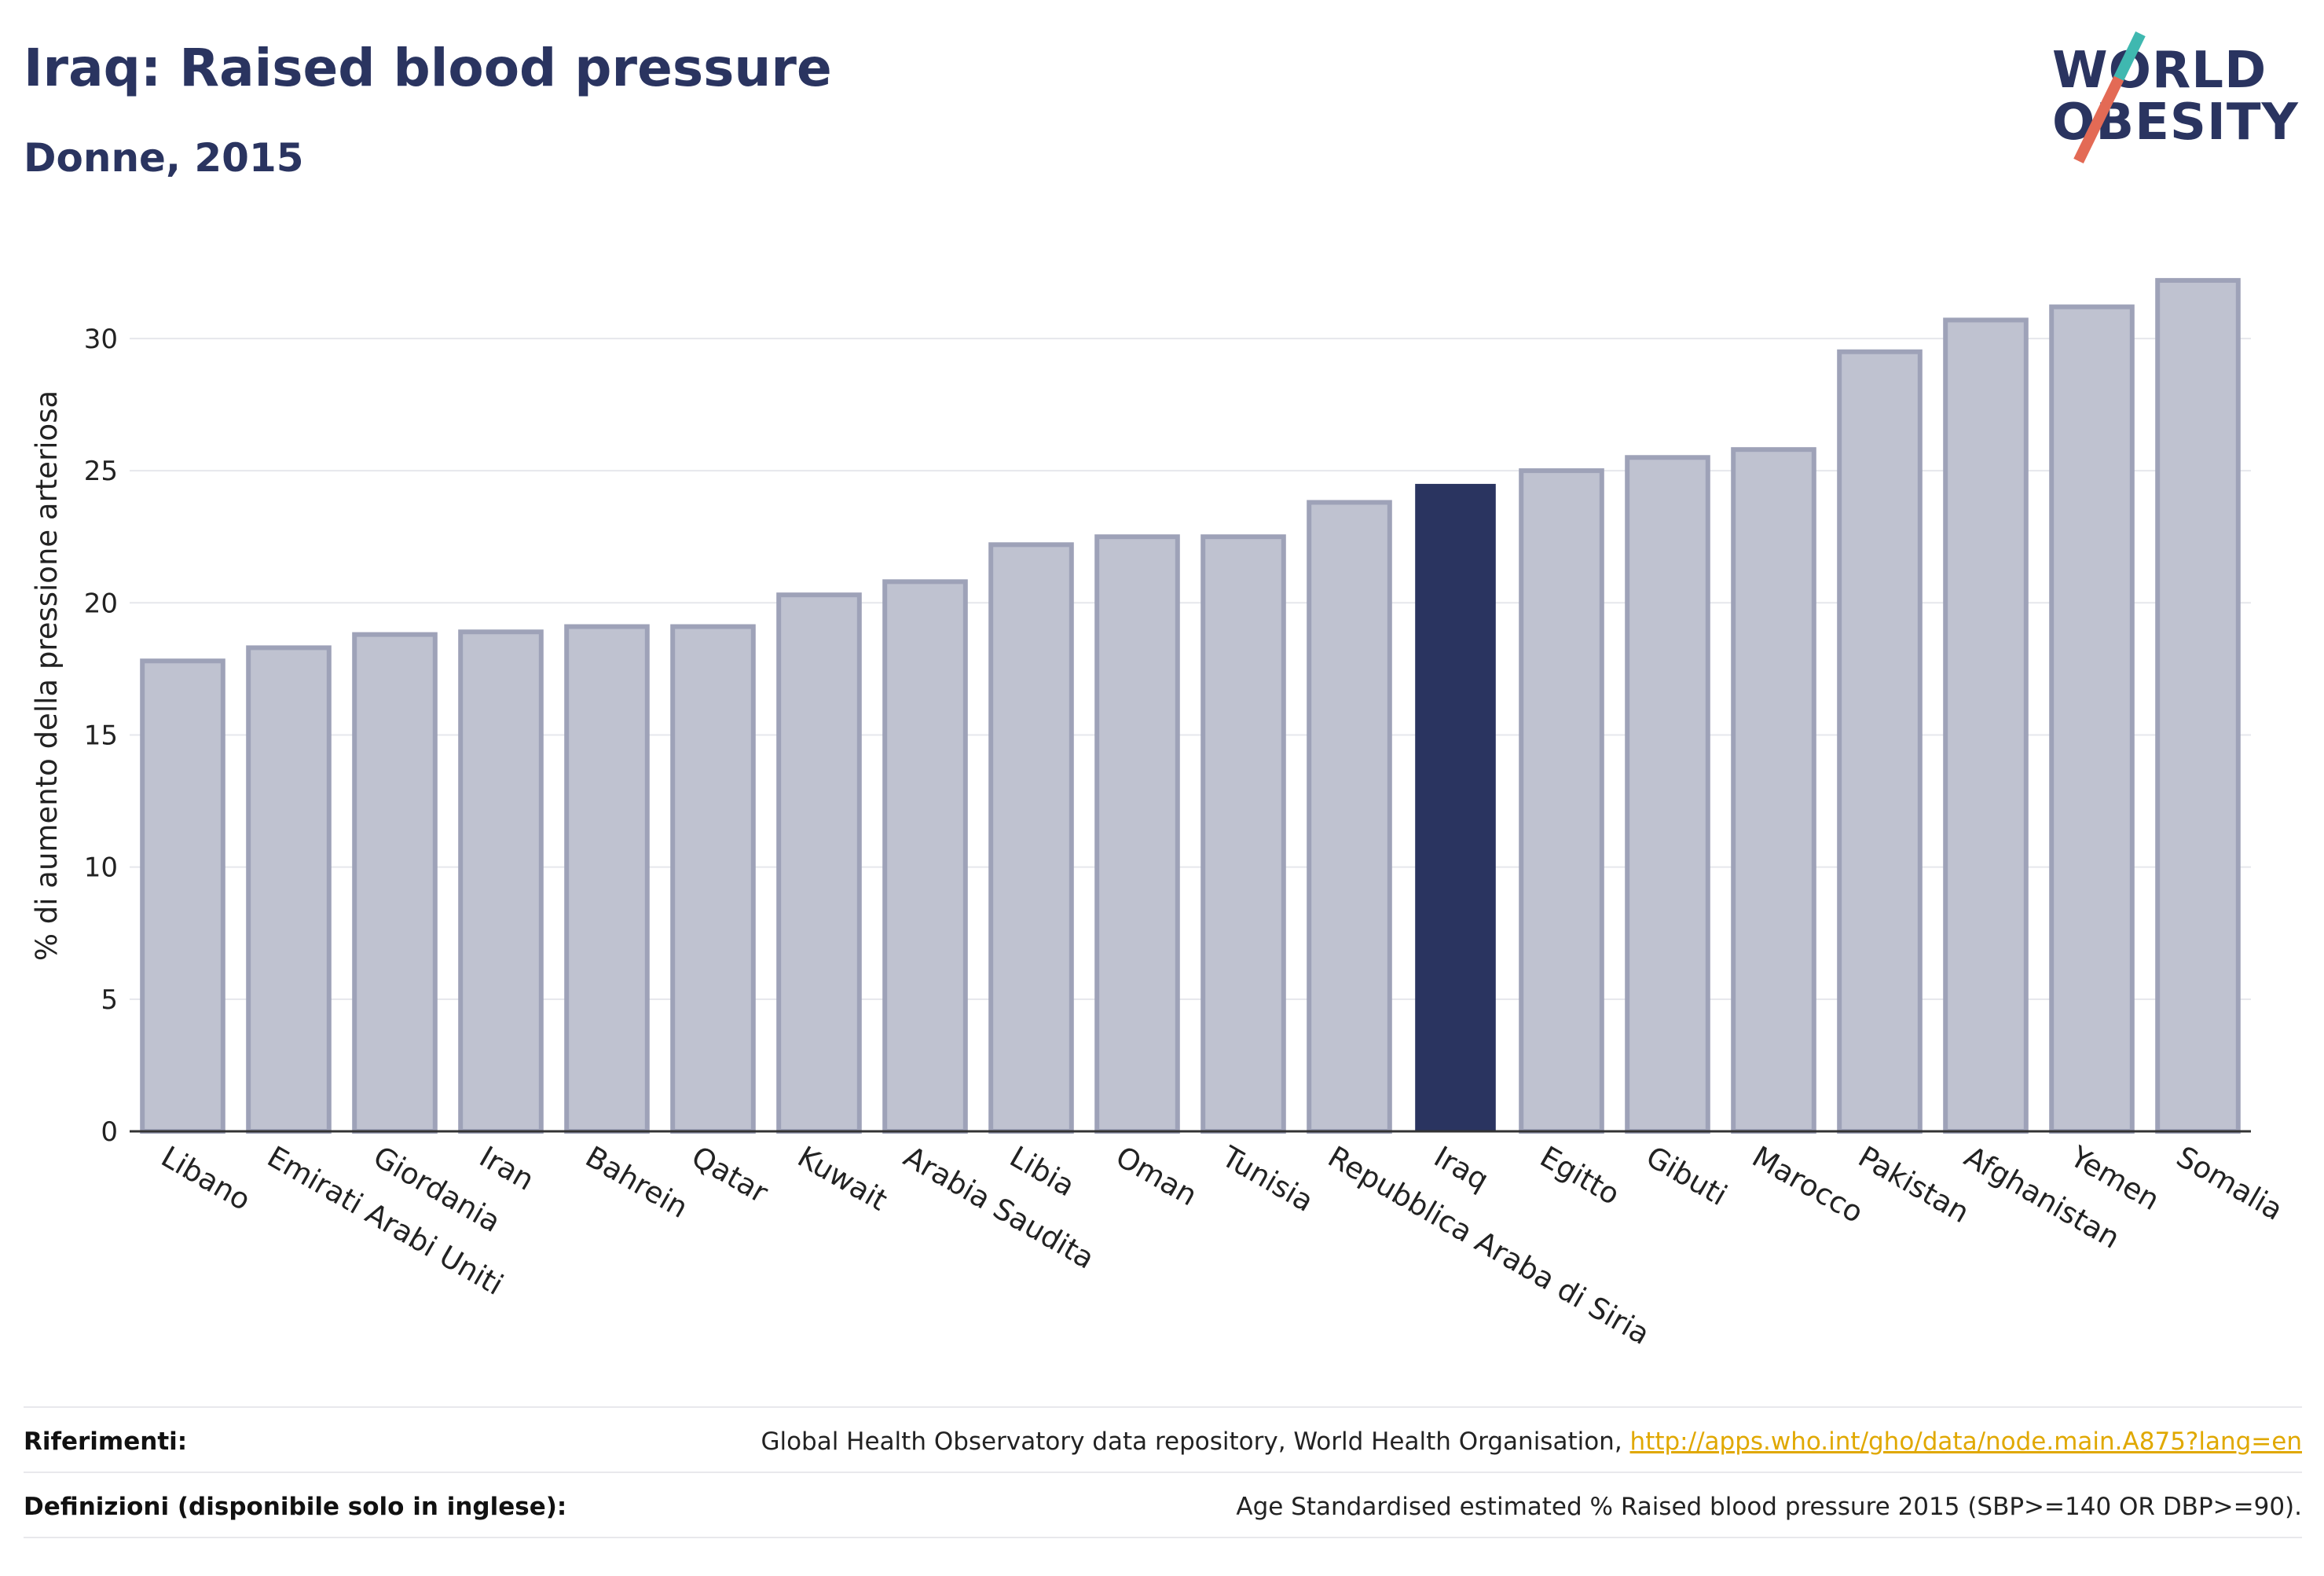 The width and height of the screenshot is (2324, 1576). What do you see at coordinates (395, 883) in the screenshot?
I see `bar-giordania` at bounding box center [395, 883].